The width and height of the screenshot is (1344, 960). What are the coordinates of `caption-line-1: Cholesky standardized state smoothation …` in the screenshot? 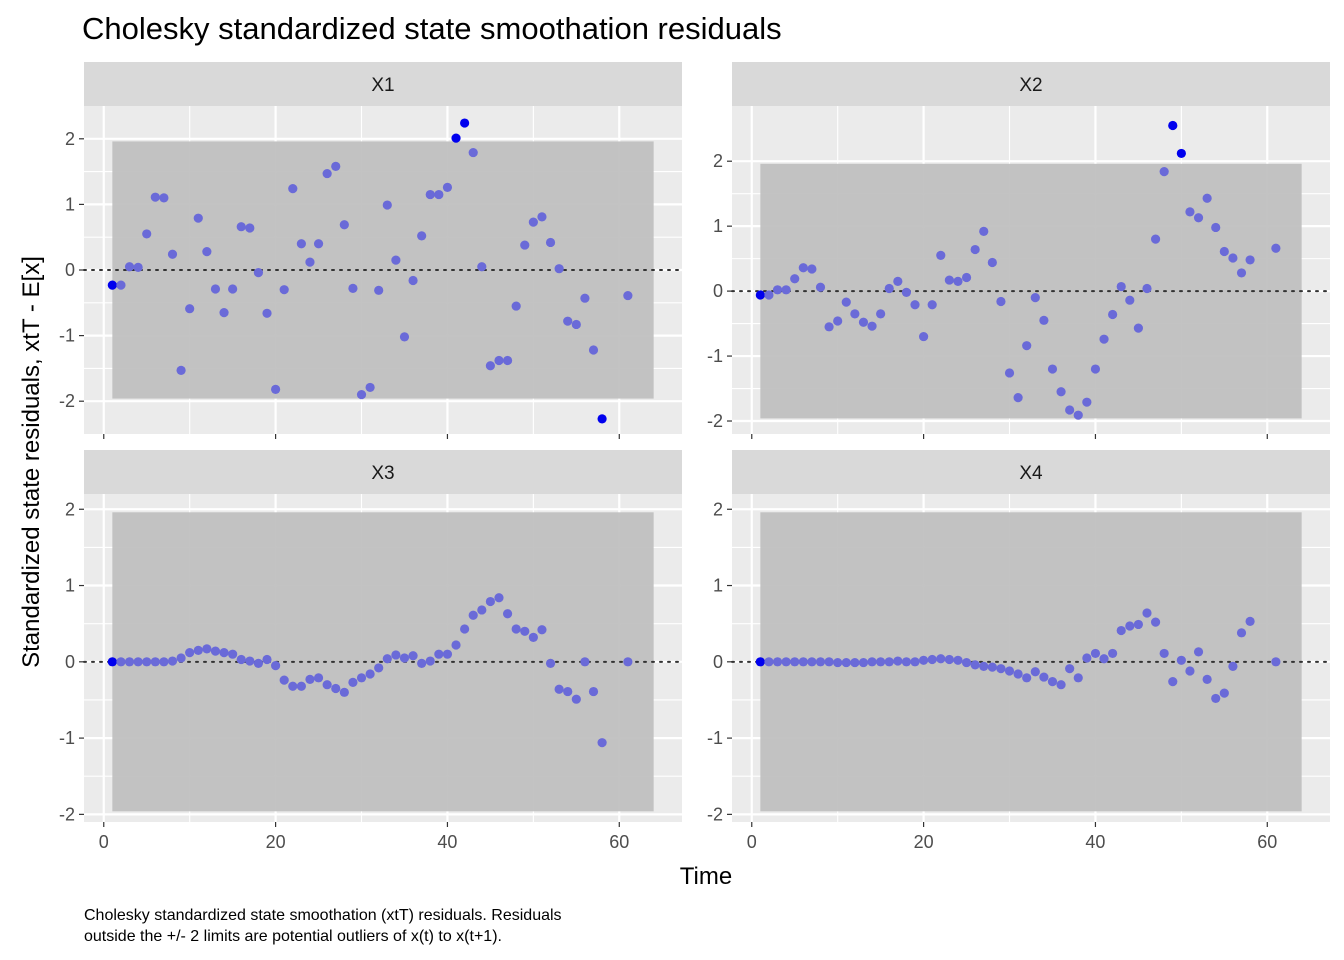 It's located at (323, 915).